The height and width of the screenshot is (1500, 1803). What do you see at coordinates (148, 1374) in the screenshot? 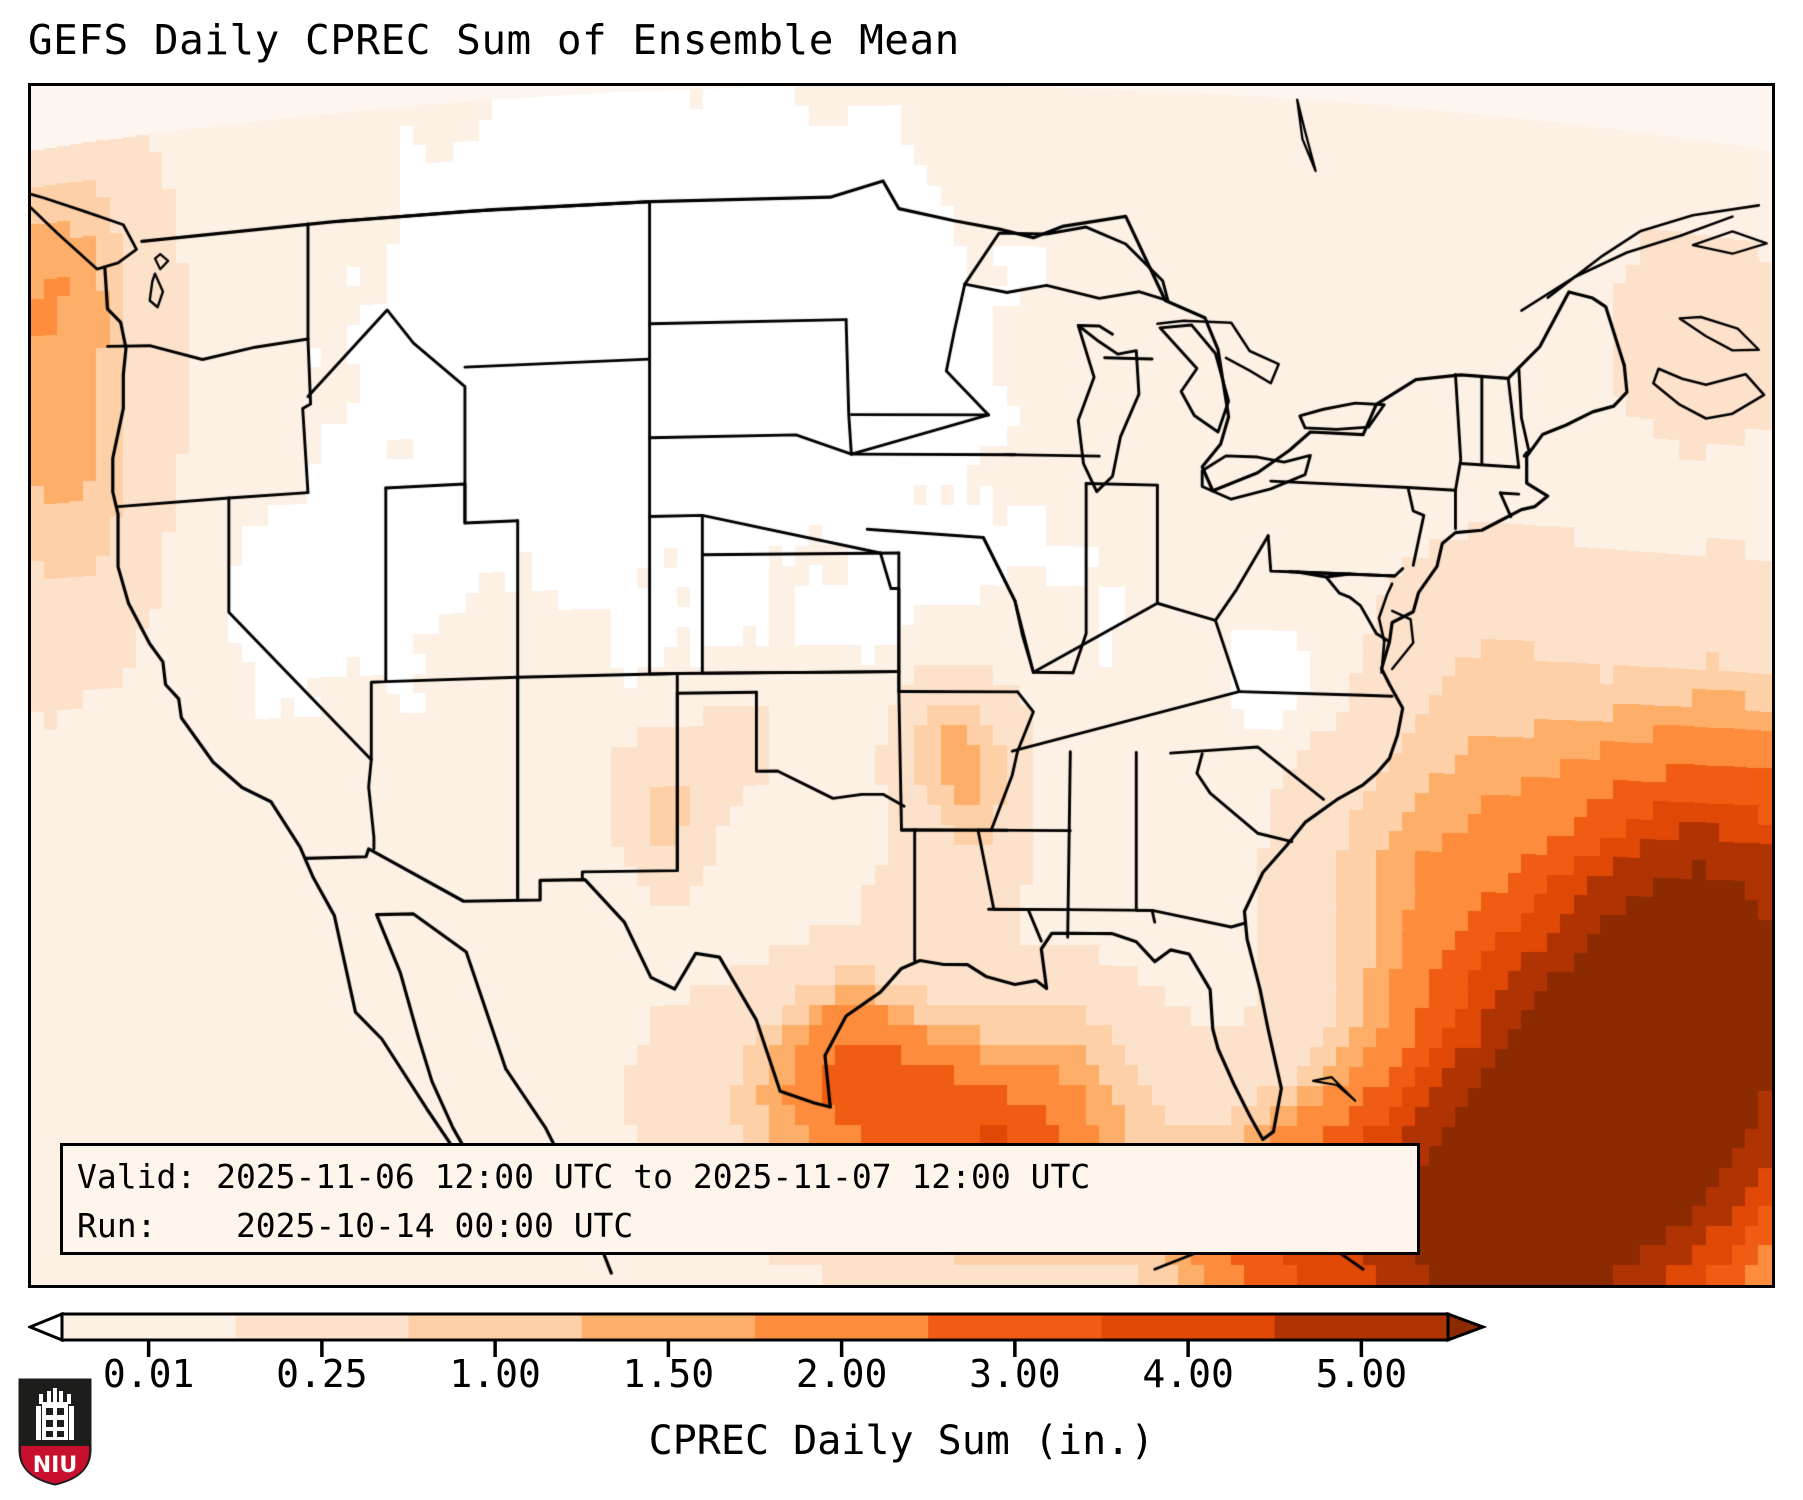
I see `colorbar-tick-label: 0.01` at bounding box center [148, 1374].